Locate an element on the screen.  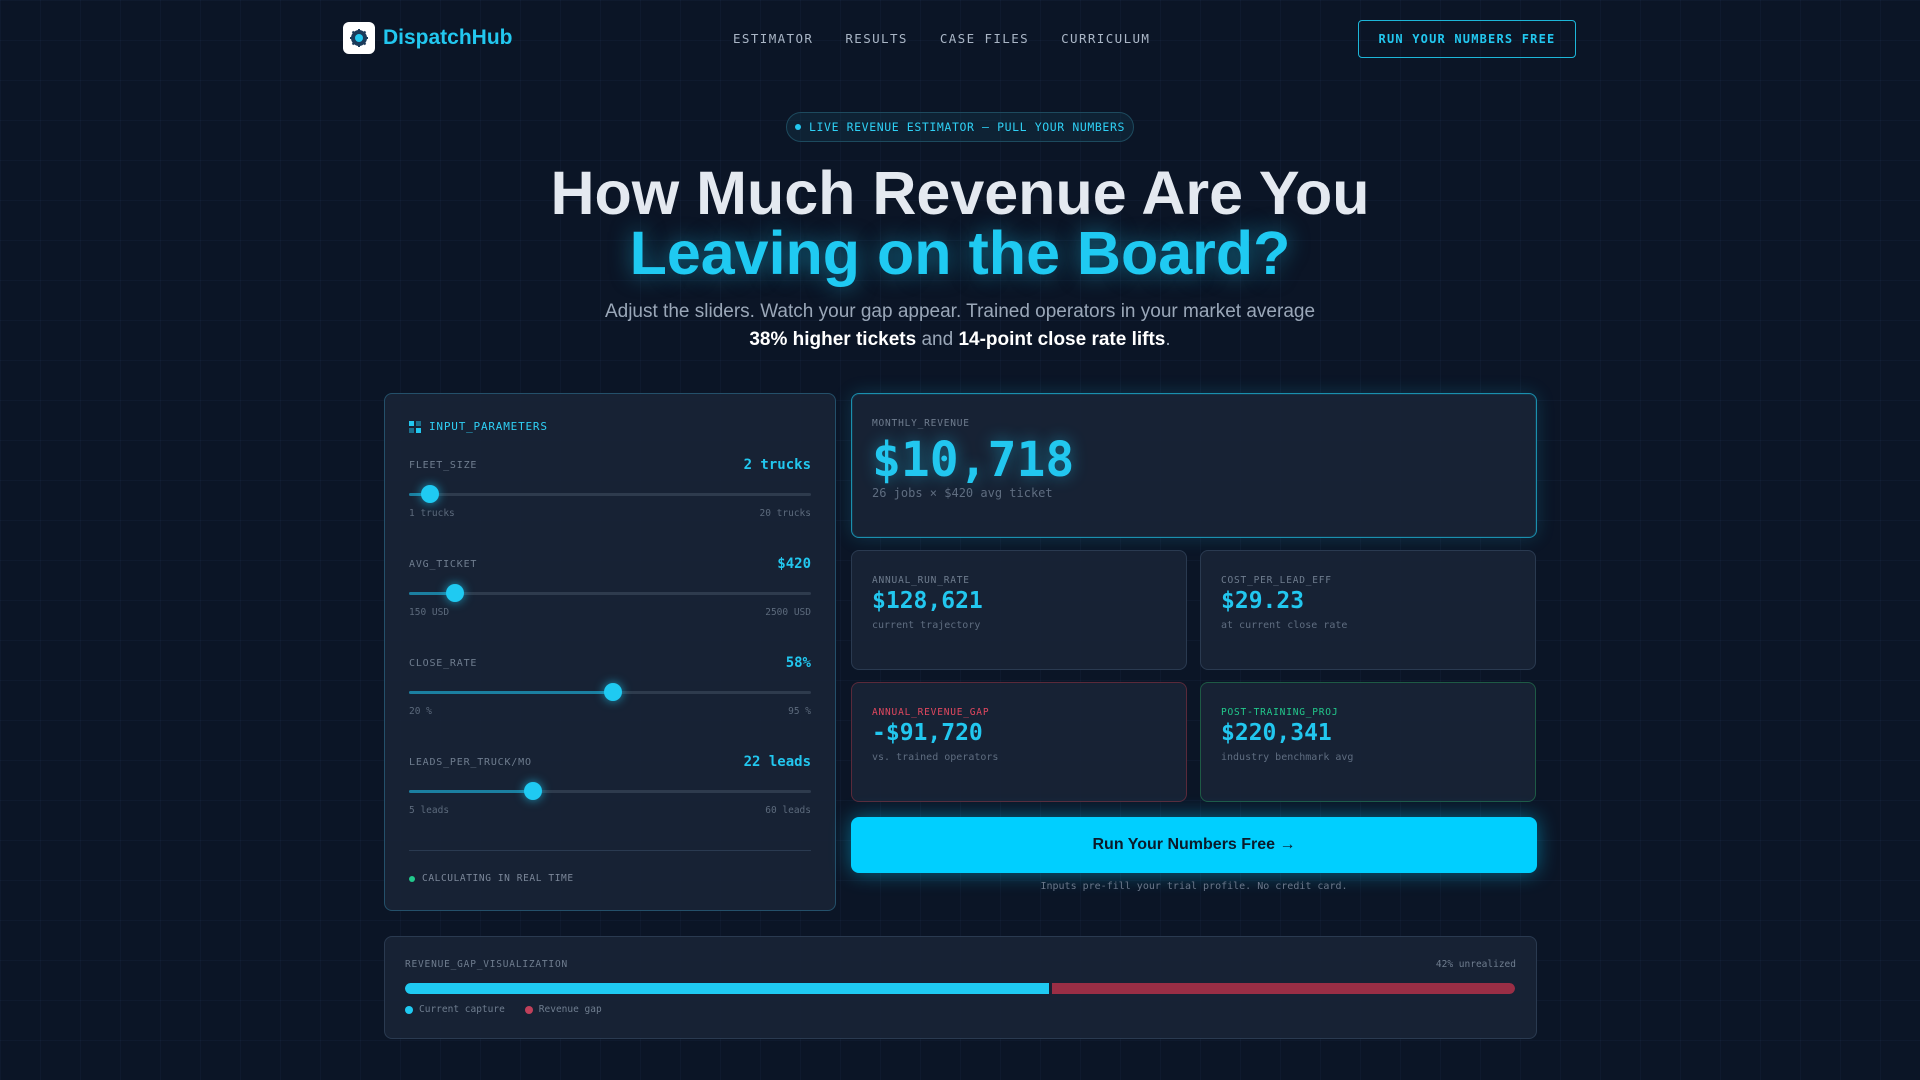
slider-min: 150 USD is located at coordinates (429, 612).